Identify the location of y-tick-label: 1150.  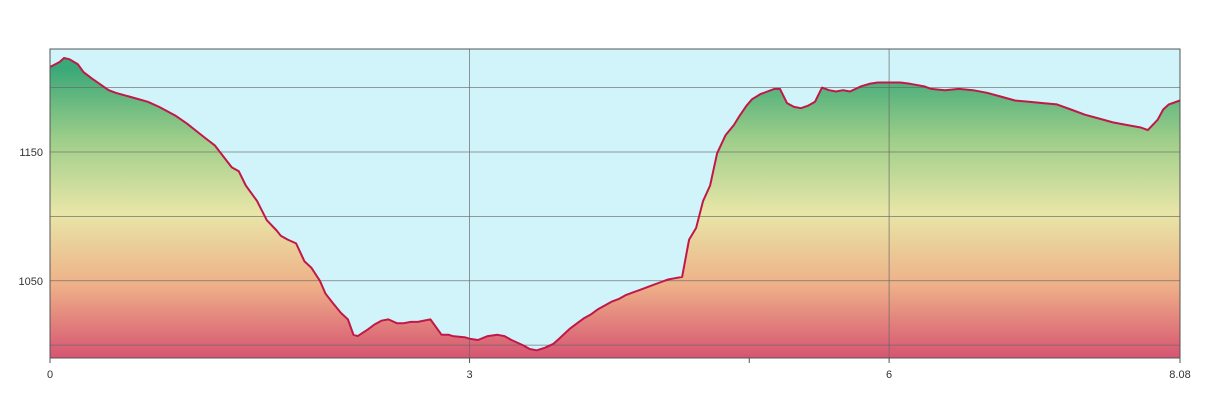
(31, 153).